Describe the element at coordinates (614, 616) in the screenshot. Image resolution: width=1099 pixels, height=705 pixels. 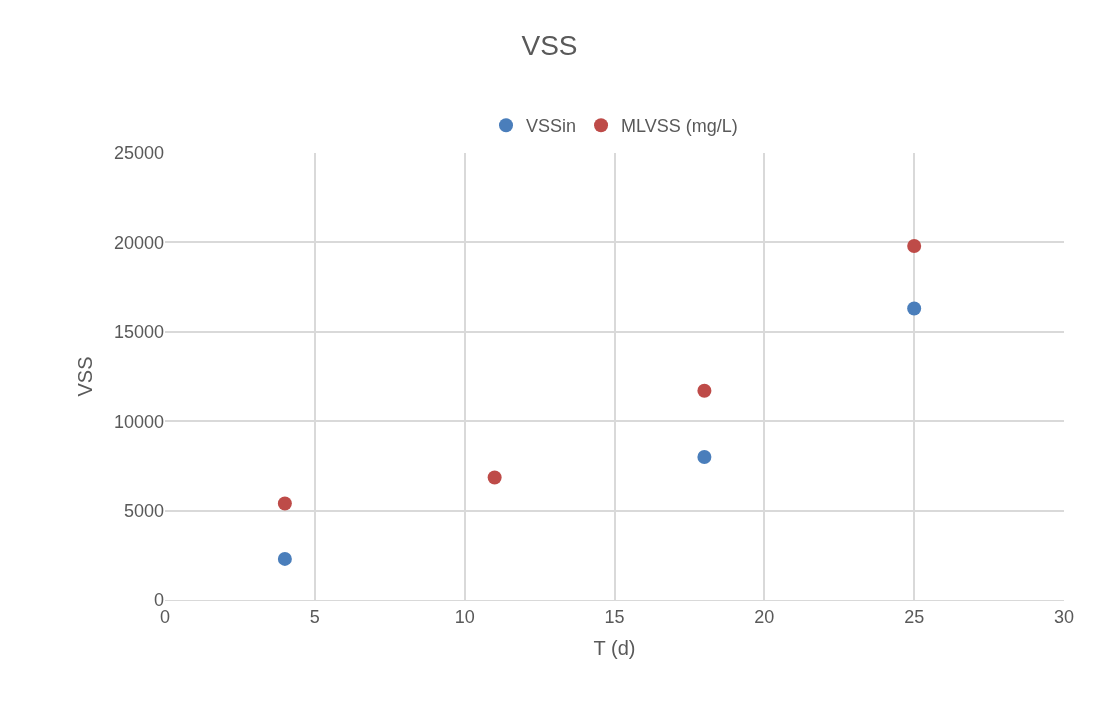
I see `x-tick-label: 15` at that location.